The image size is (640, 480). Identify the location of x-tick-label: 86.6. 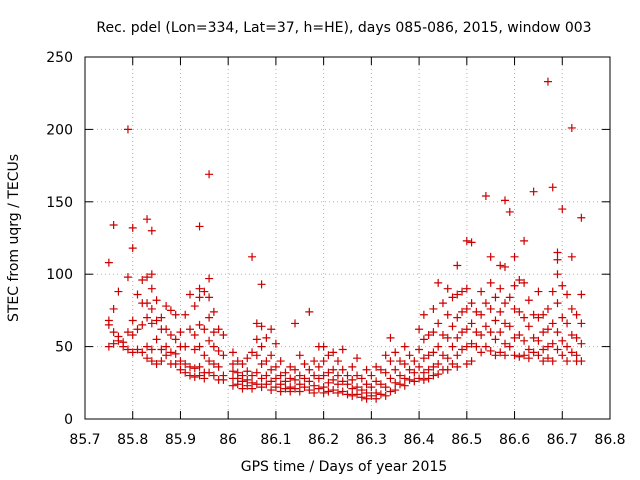
(514, 440).